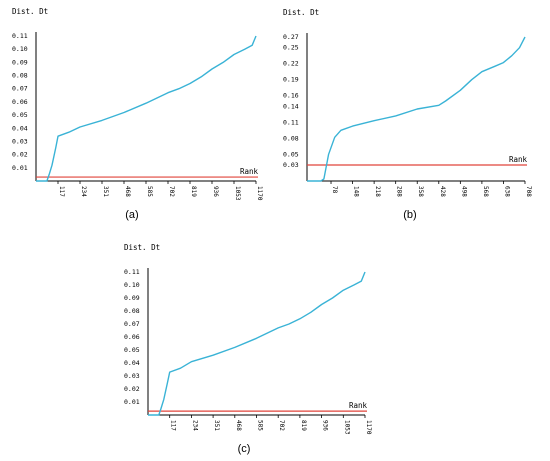  Describe the element at coordinates (442, 191) in the screenshot. I see `x-tick-label: 428` at that location.